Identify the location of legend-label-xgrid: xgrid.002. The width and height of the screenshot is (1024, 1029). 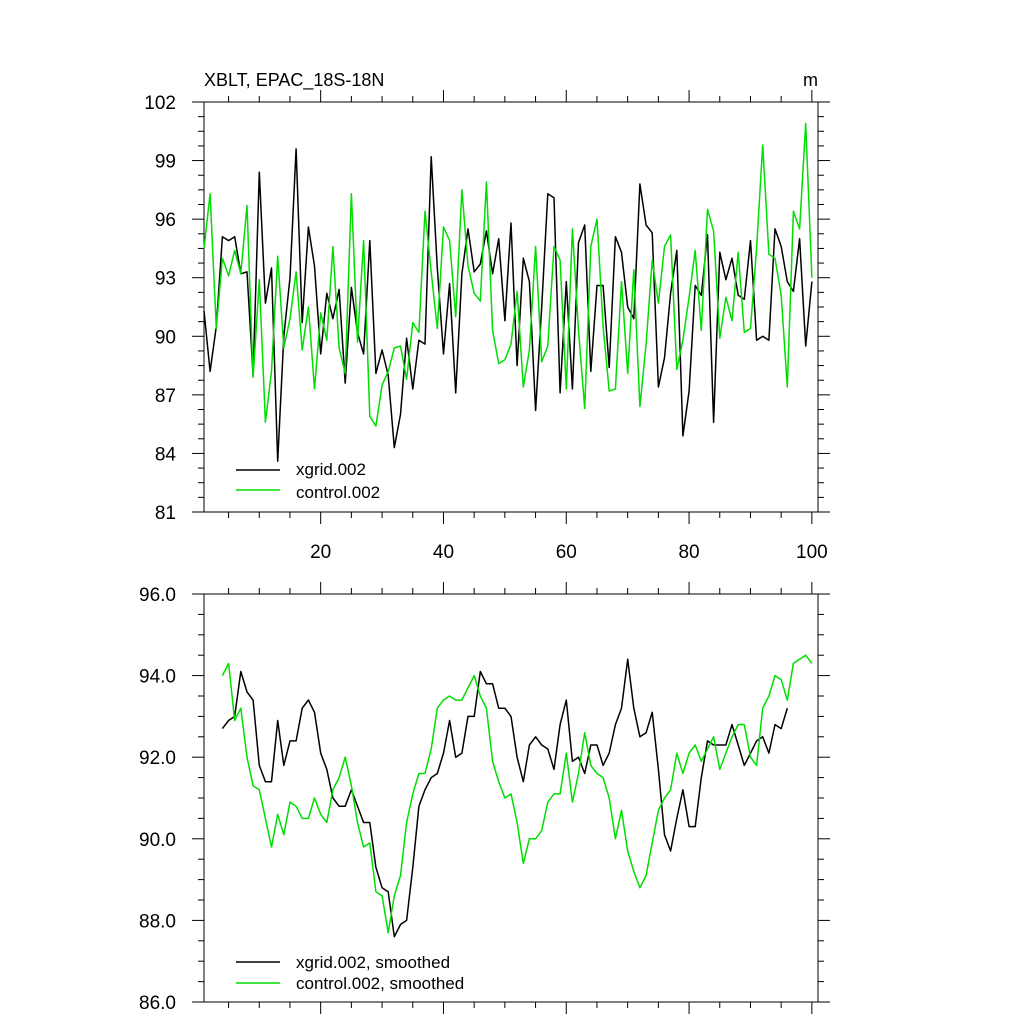
(331, 469).